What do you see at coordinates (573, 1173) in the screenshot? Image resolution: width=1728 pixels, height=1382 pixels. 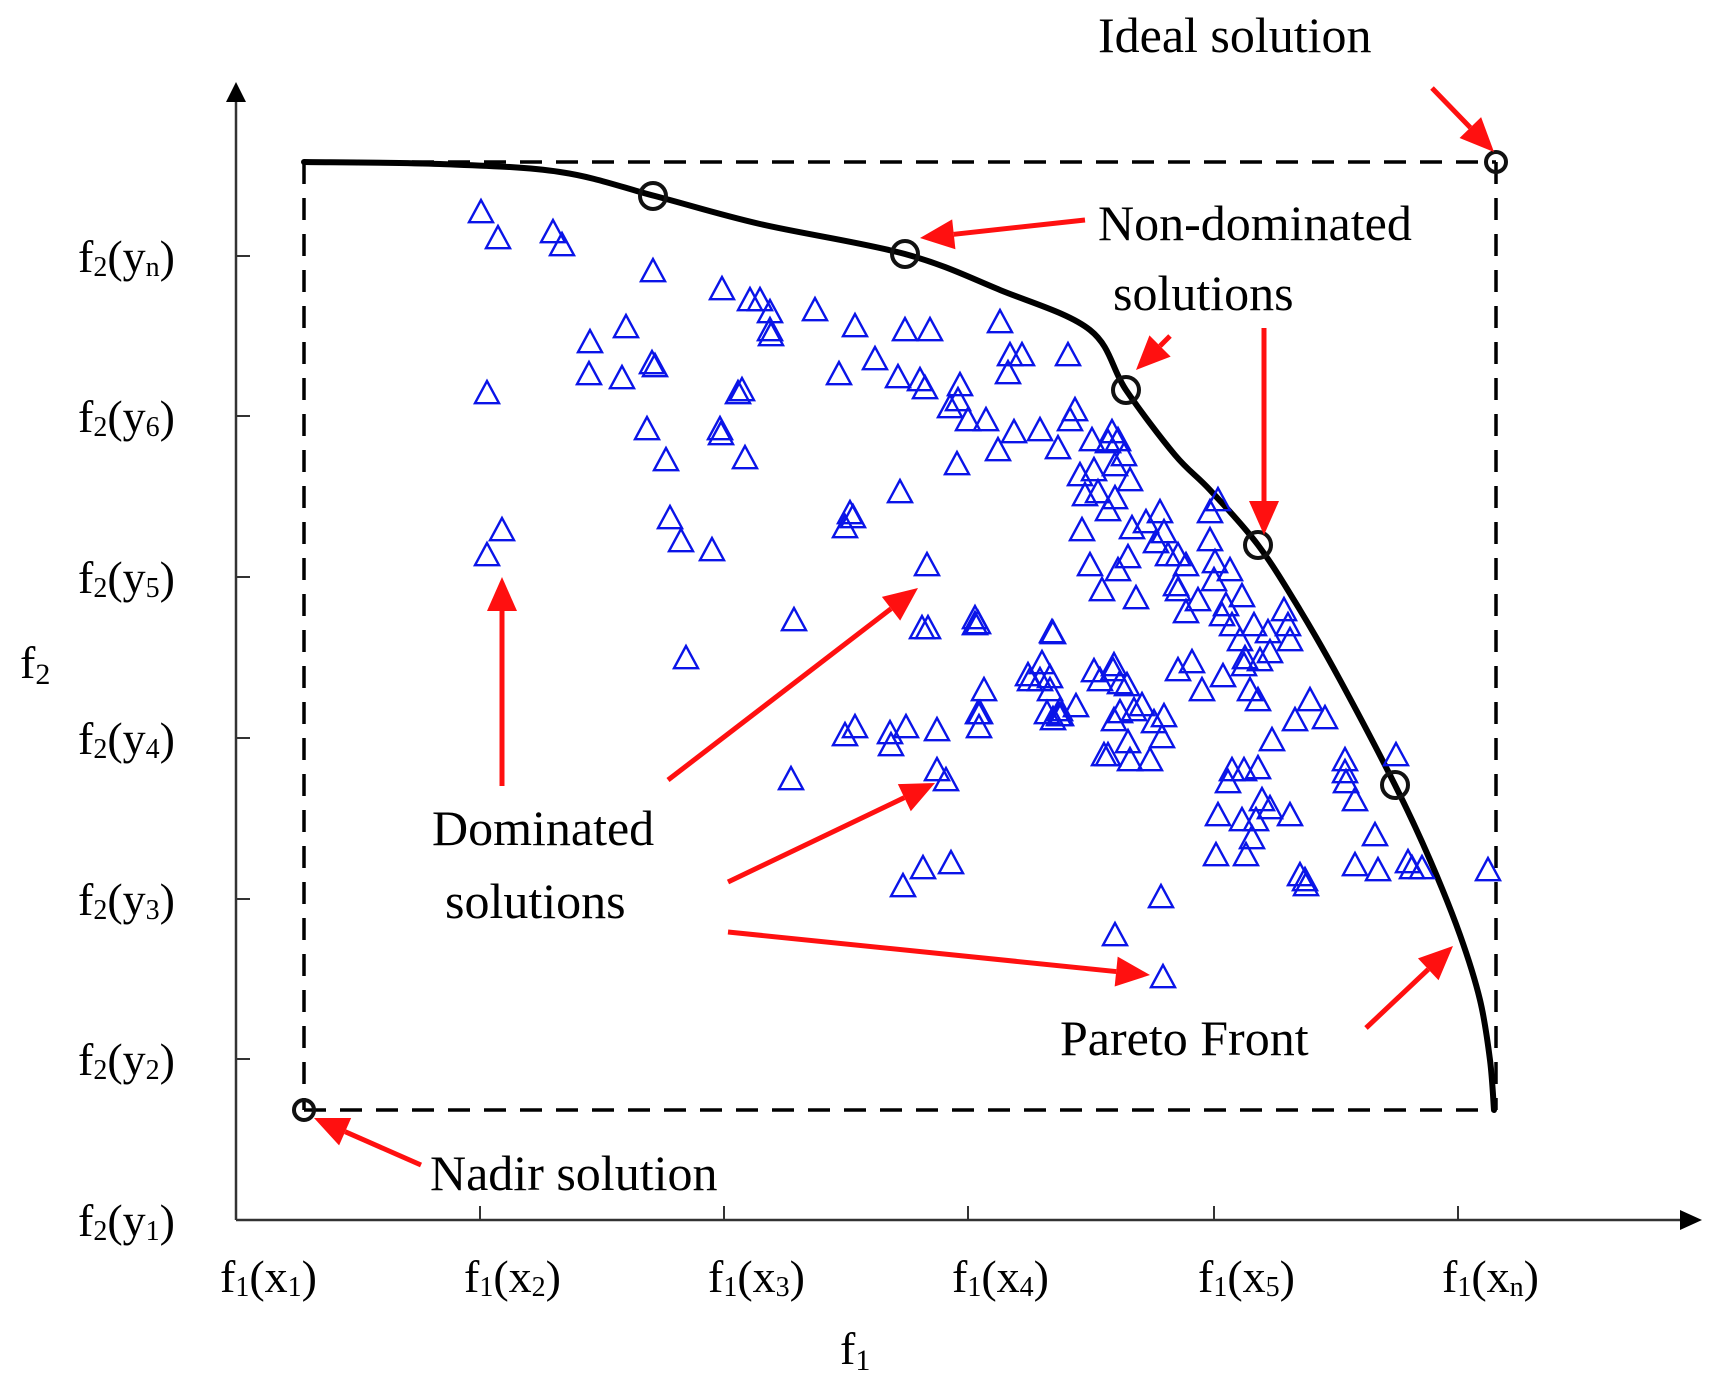 I see `nadir-solution-label: Nadir solution` at bounding box center [573, 1173].